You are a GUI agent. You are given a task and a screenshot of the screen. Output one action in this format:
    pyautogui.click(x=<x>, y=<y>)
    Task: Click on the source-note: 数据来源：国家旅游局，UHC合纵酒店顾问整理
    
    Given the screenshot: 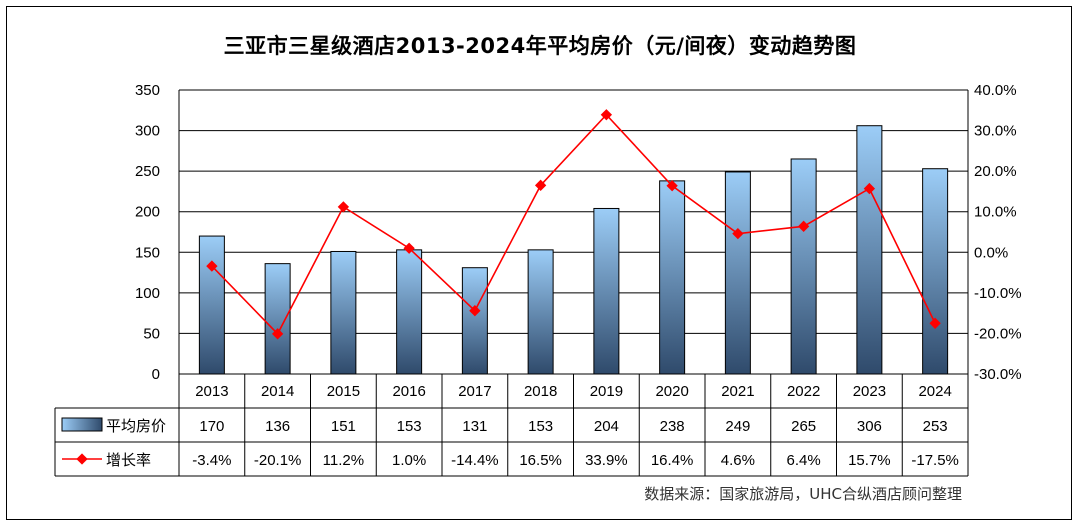 What is the action you would take?
    pyautogui.click(x=803, y=494)
    